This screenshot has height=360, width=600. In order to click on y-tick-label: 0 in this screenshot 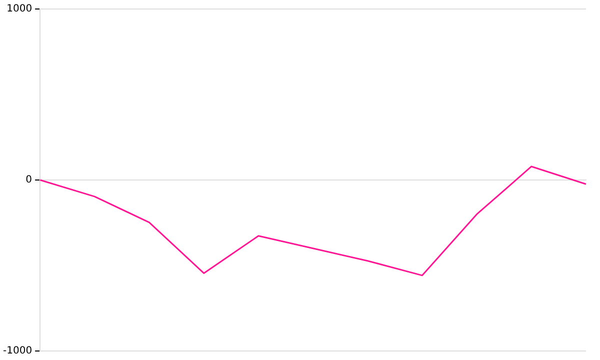, I will do `click(29, 180)`.